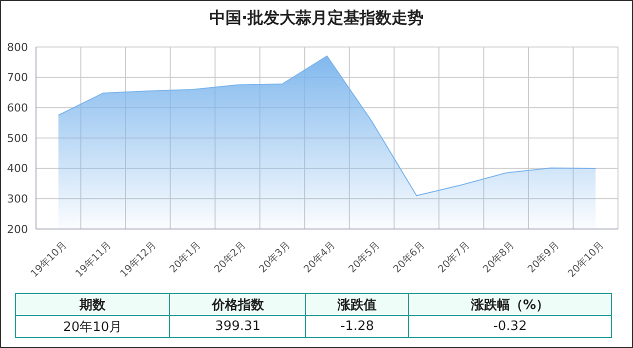 The image size is (633, 348). What do you see at coordinates (543, 257) in the screenshot?
I see `x-tick-label: 20年9月` at bounding box center [543, 257].